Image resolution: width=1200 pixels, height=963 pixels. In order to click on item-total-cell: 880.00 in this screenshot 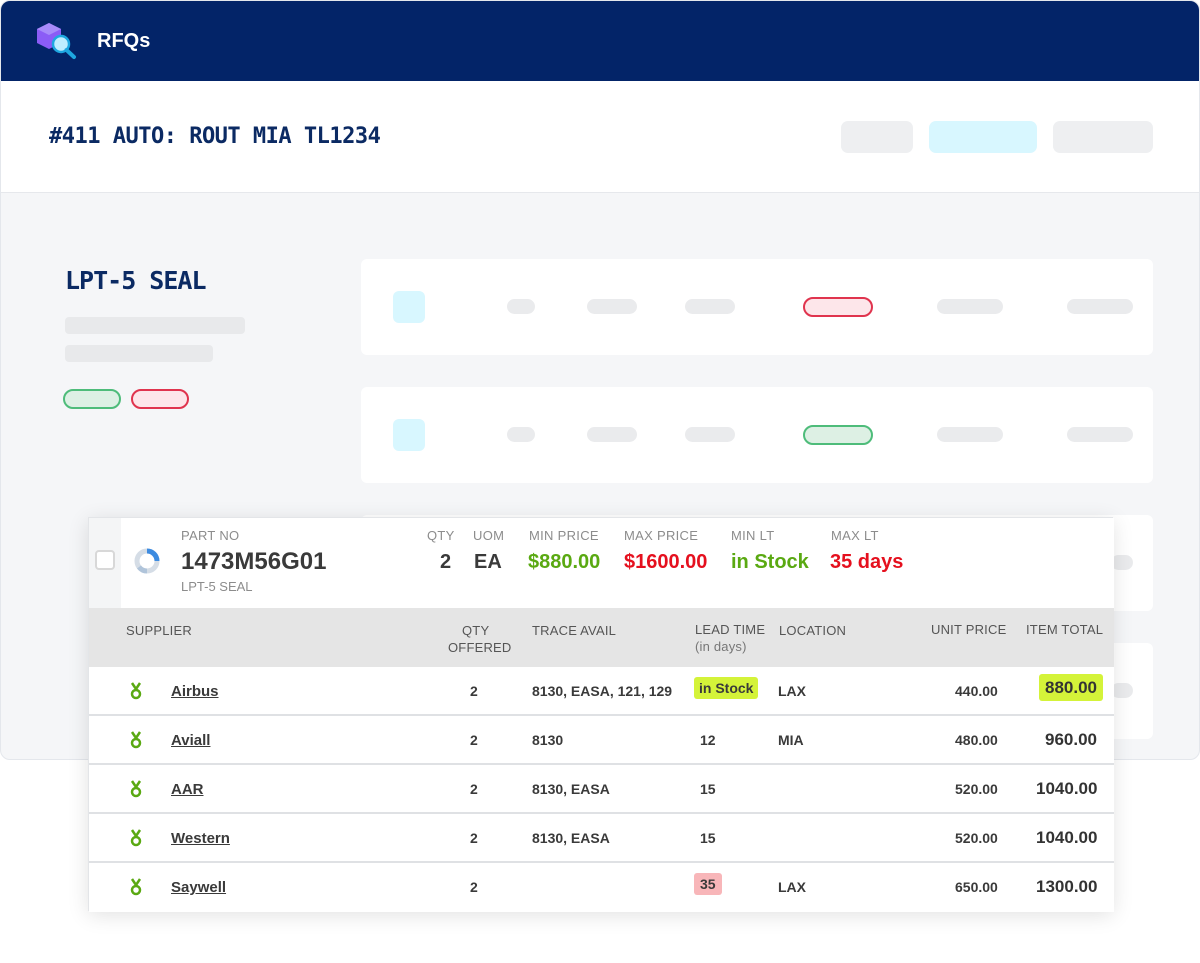, I will do `click(1071, 687)`.